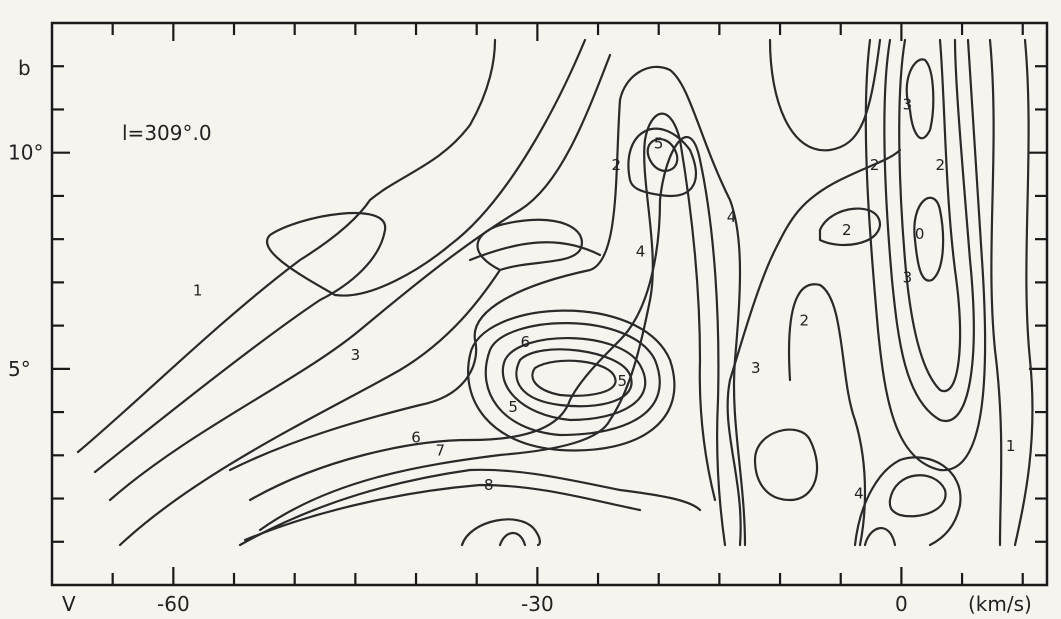 Image resolution: width=1061 pixels, height=619 pixels. I want to click on y-tick-label: 5°, so click(19, 369).